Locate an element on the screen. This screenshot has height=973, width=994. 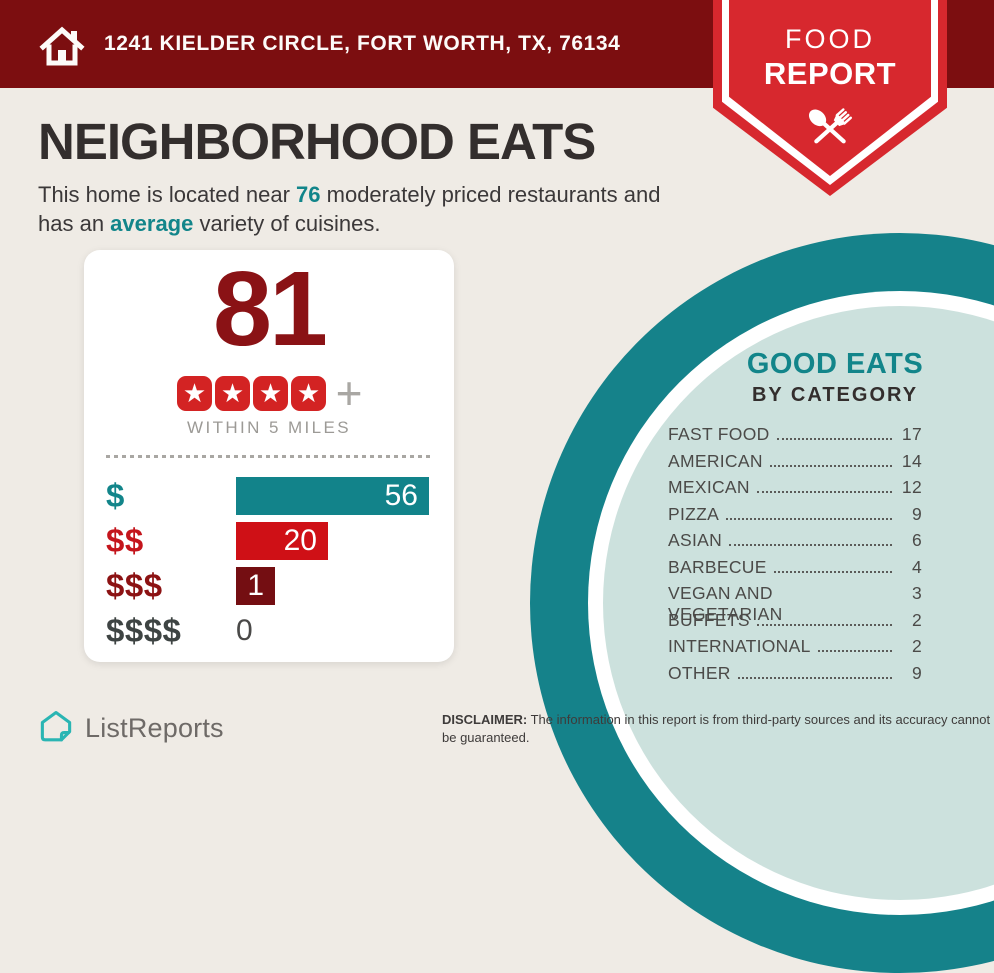
price-row: $ 56 is located at coordinates (269, 495).